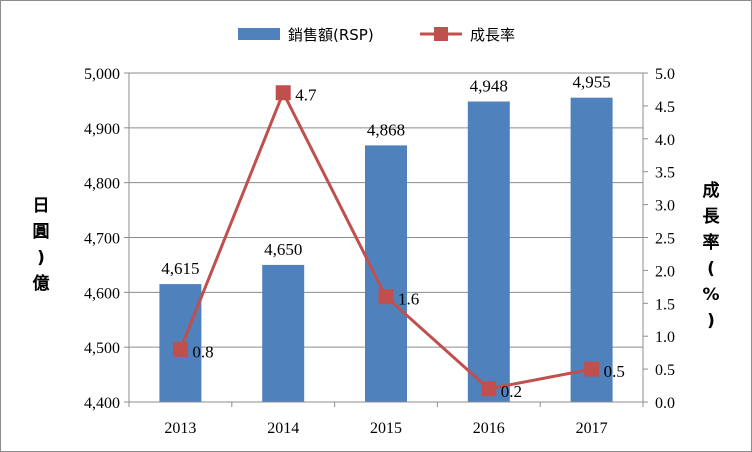 This screenshot has height=452, width=752. I want to click on x-axis-tick-label: 2017, so click(592, 428).